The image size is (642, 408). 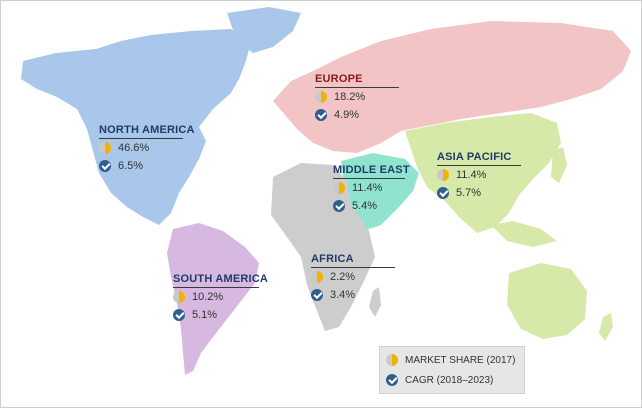 What do you see at coordinates (220, 280) in the screenshot?
I see `region-title: SOUTH AMERICA` at bounding box center [220, 280].